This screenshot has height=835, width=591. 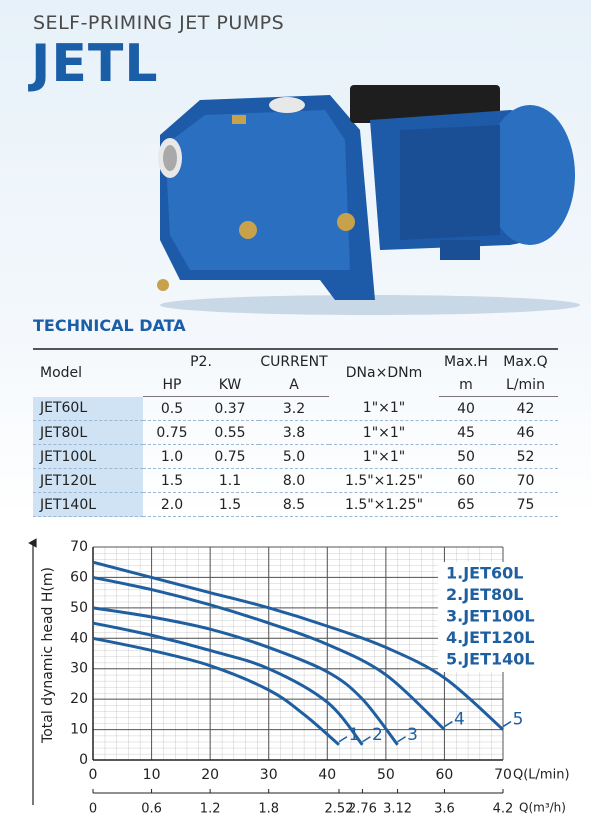 What do you see at coordinates (230, 408) in the screenshot?
I see `data-cell: 0.37` at bounding box center [230, 408].